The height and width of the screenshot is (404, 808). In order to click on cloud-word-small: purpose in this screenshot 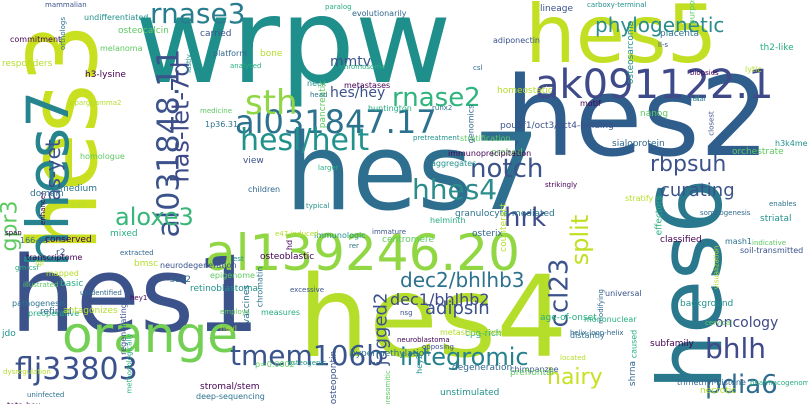, I will do `click(692, 12)`.